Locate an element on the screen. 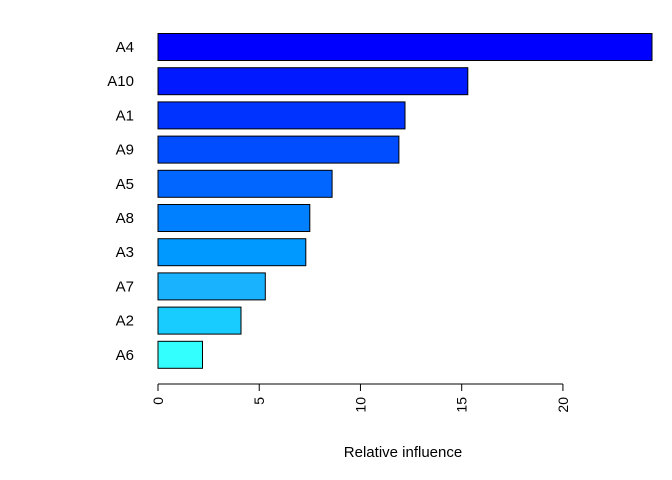 The image size is (672, 480). category-label-a7: A7 is located at coordinates (125, 286).